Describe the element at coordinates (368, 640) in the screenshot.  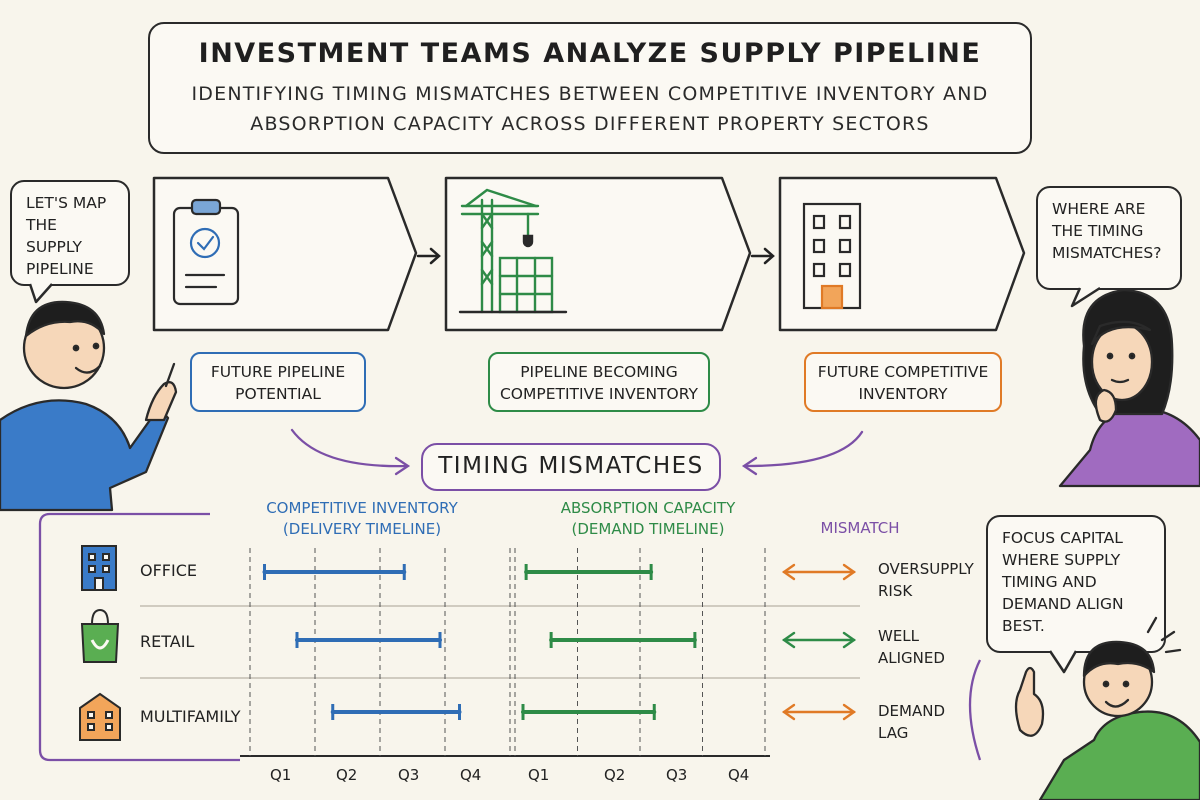
I see `bar-supply-retail` at that location.